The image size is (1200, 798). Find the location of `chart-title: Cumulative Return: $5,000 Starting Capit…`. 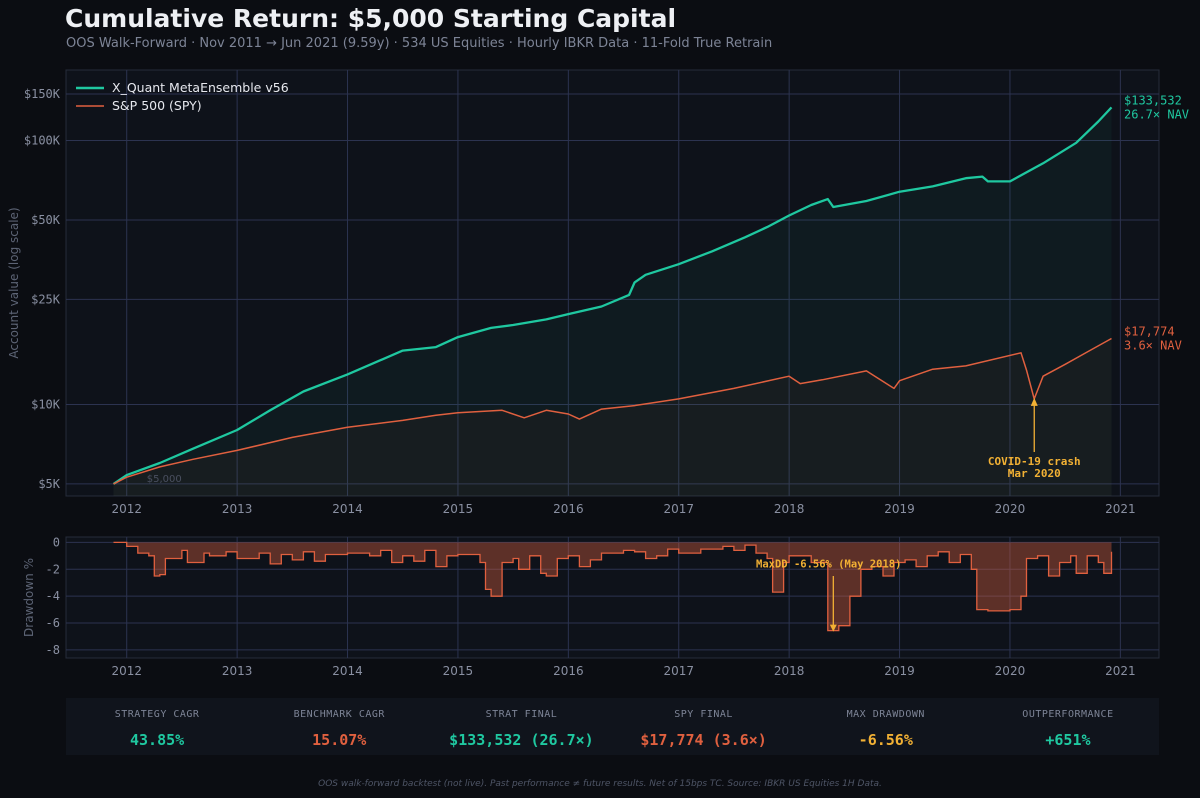

chart-title: Cumulative Return: $5,000 Starting Capit… is located at coordinates (371, 18).